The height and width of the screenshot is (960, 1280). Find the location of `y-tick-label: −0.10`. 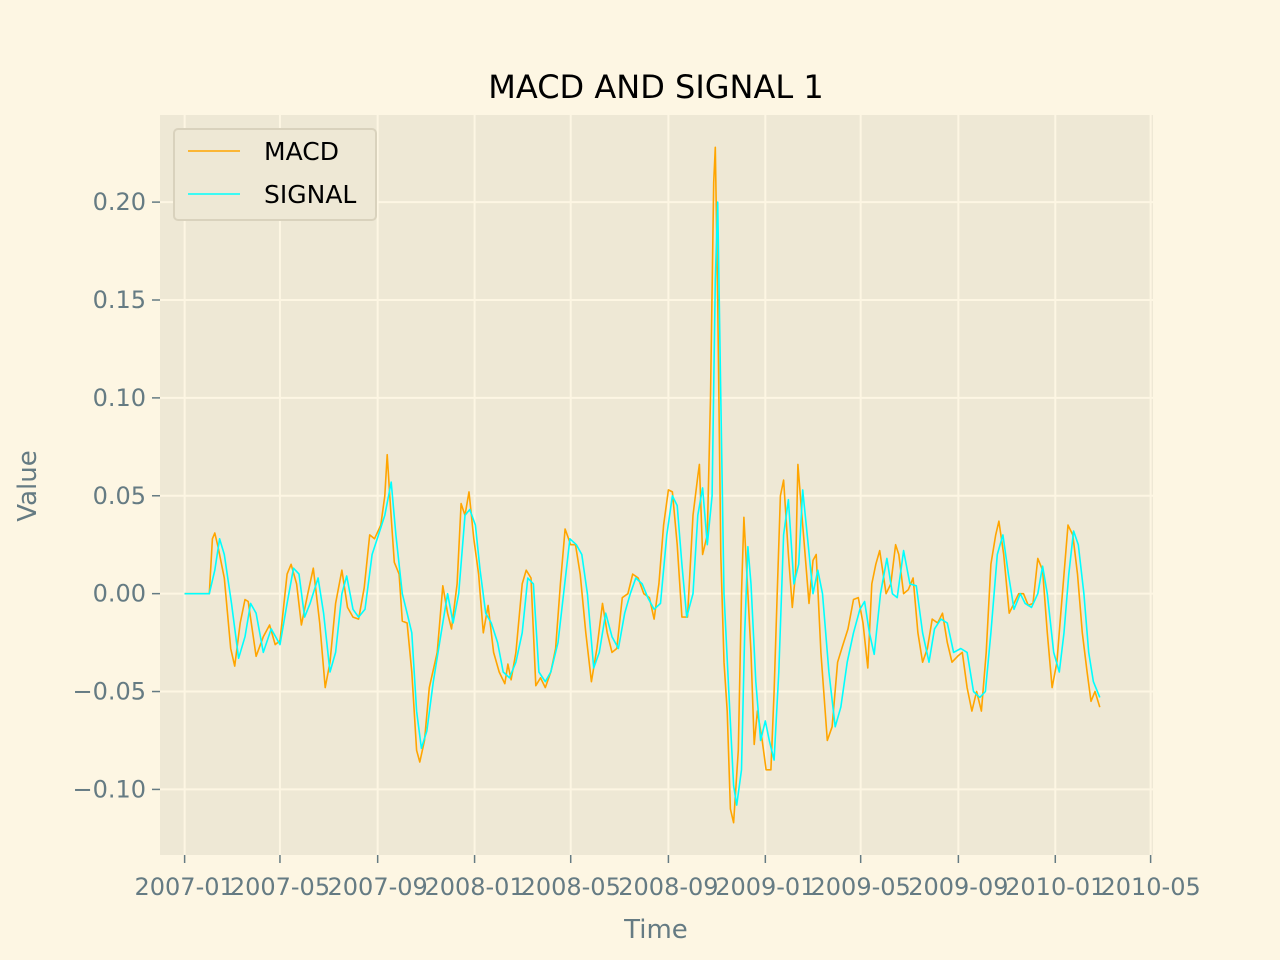

y-tick-label: −0.10 is located at coordinates (109, 789).